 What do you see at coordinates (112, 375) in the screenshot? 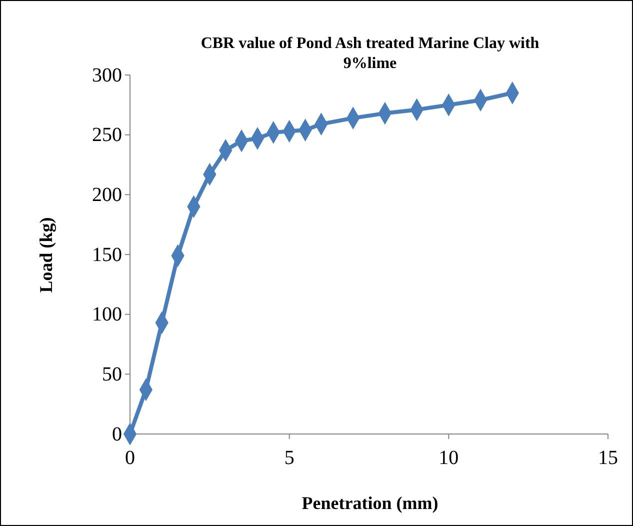
I see `y-tick-label: 50` at bounding box center [112, 375].